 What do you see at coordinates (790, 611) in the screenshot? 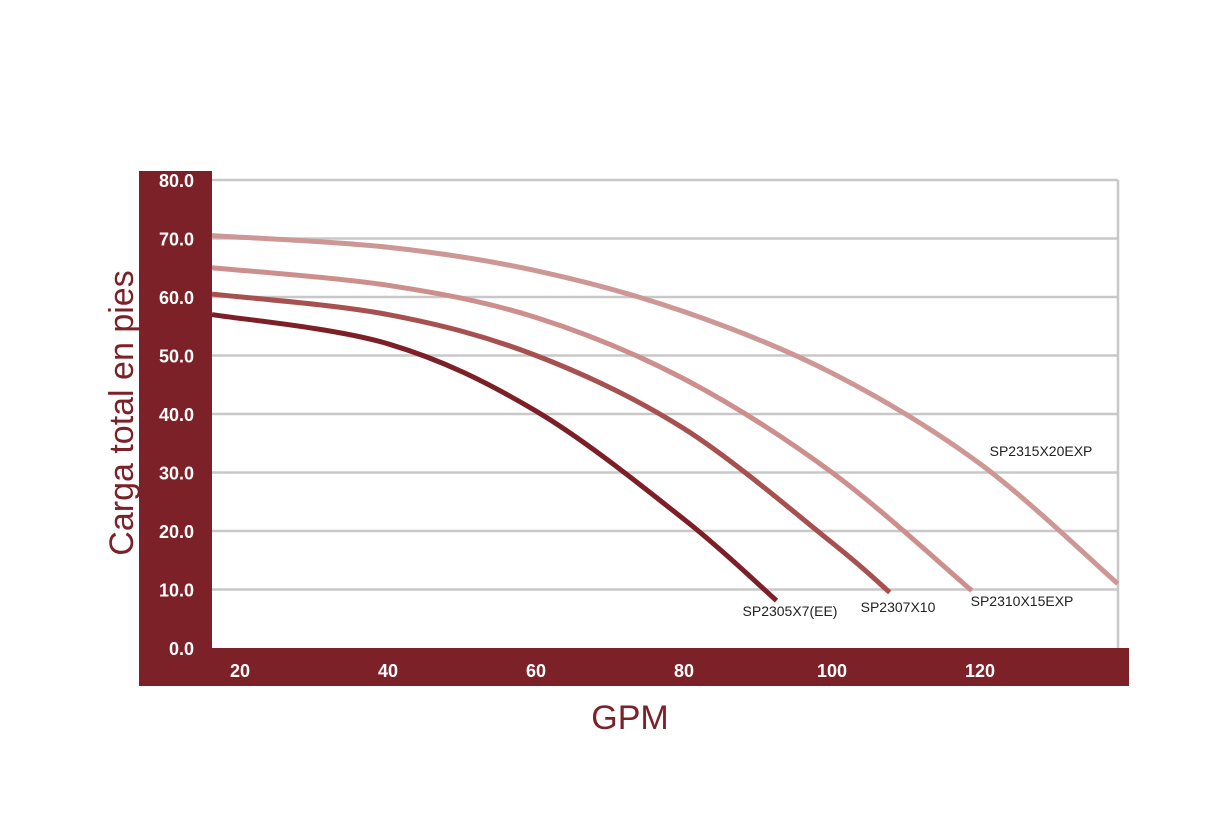
I see `series-label: SP2305X7(EE)` at bounding box center [790, 611].